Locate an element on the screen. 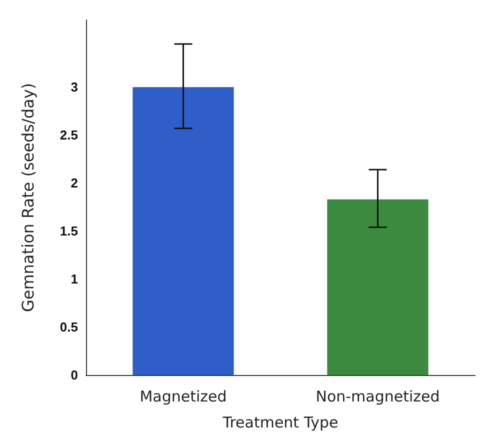  x-tick-label: Non-magnetized is located at coordinates (378, 397).